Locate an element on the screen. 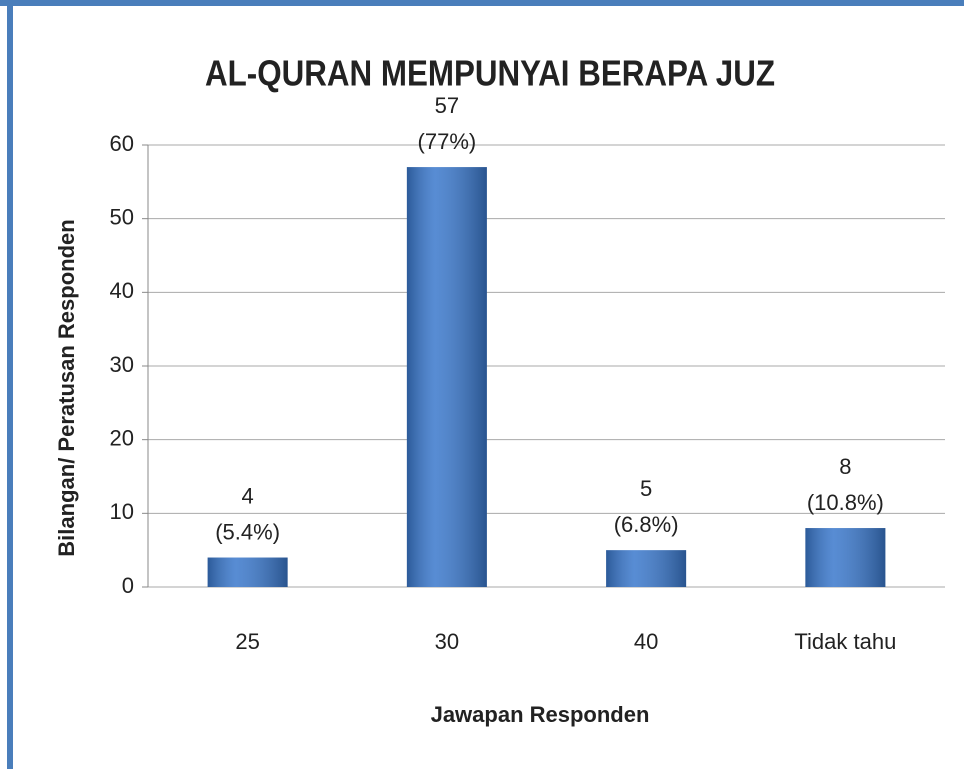 The height and width of the screenshot is (769, 964). y-tick-label: 0 is located at coordinates (128, 585).